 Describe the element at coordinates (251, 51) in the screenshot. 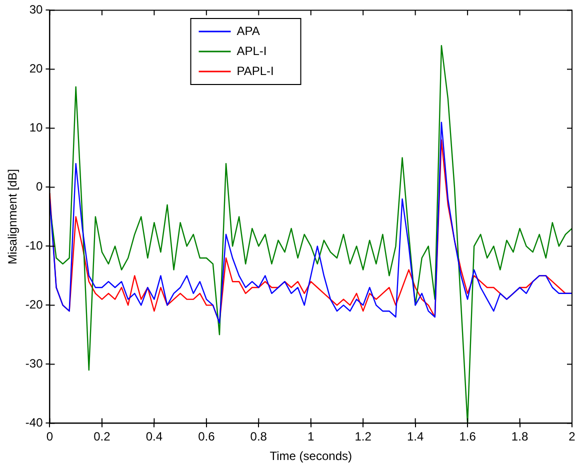

I see `legend-label: APL-I` at that location.